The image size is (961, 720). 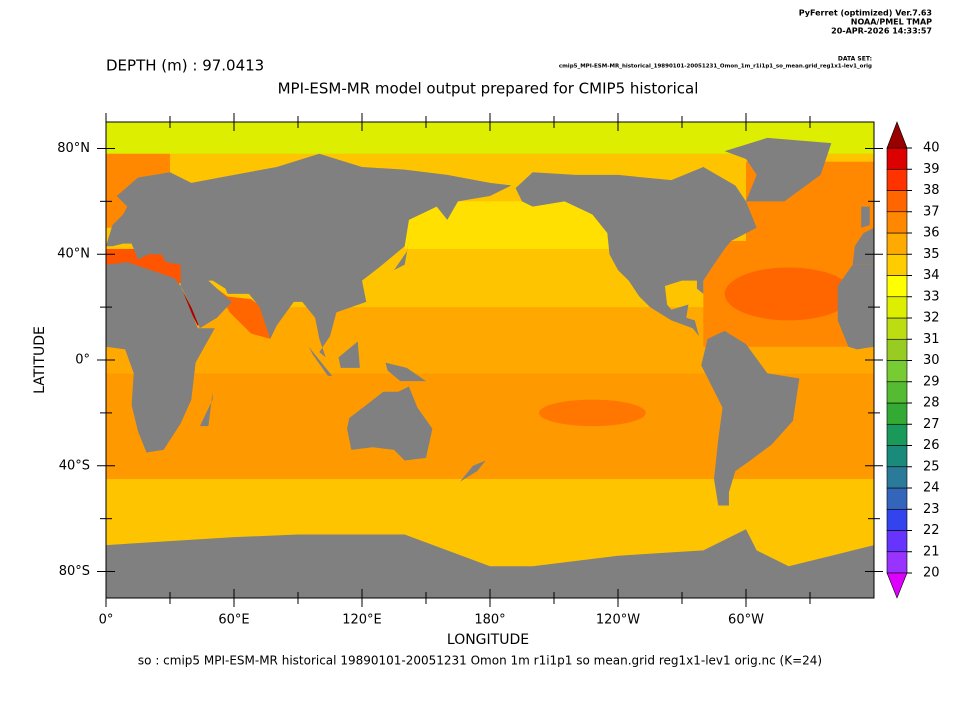 What do you see at coordinates (931, 254) in the screenshot?
I see `colorbar-label: 35` at bounding box center [931, 254].